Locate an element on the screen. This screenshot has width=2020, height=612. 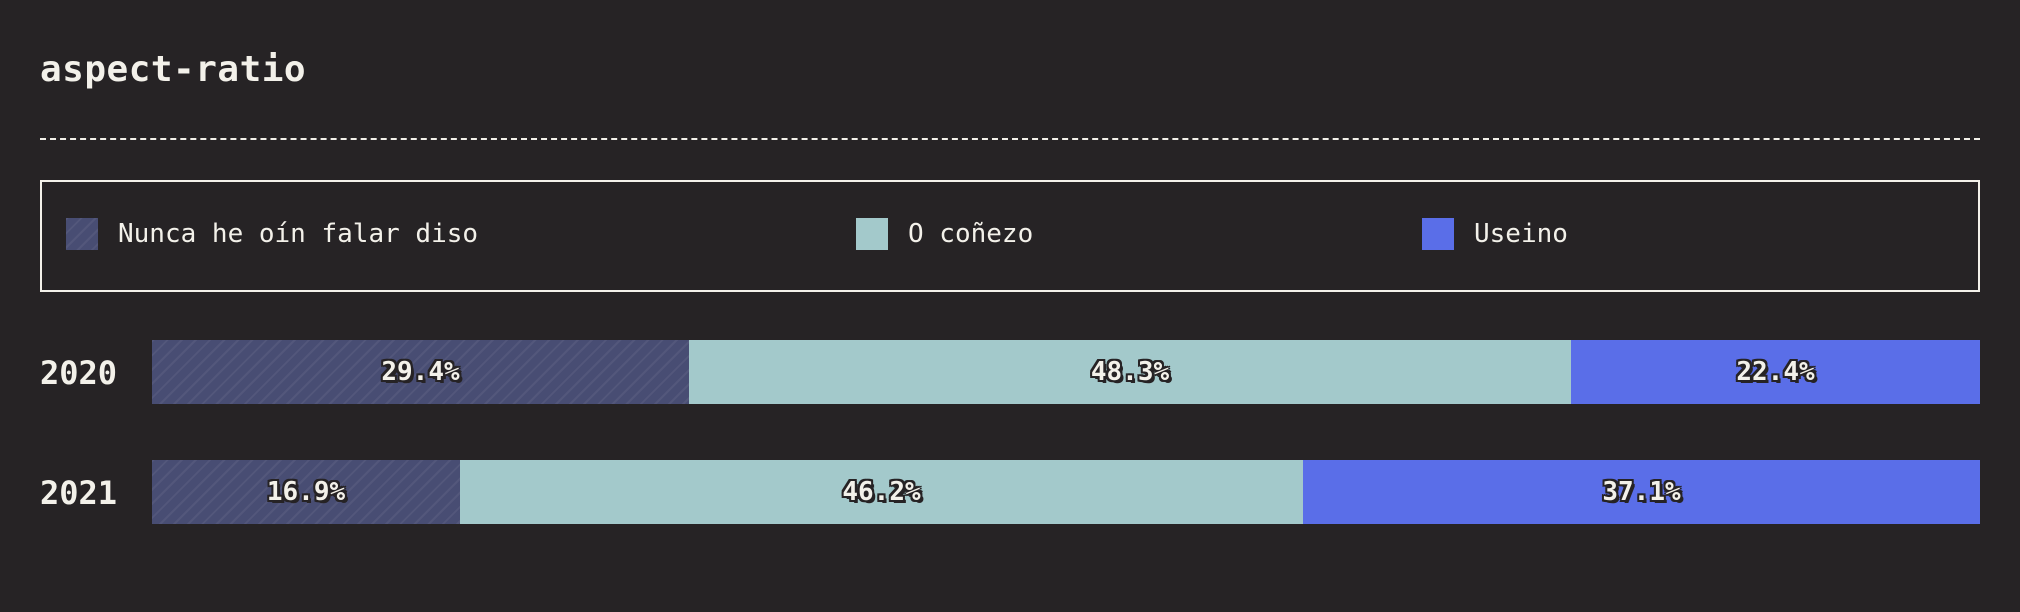
legend-item-nunca: Nunca he oín falar diso is located at coordinates (272, 234).